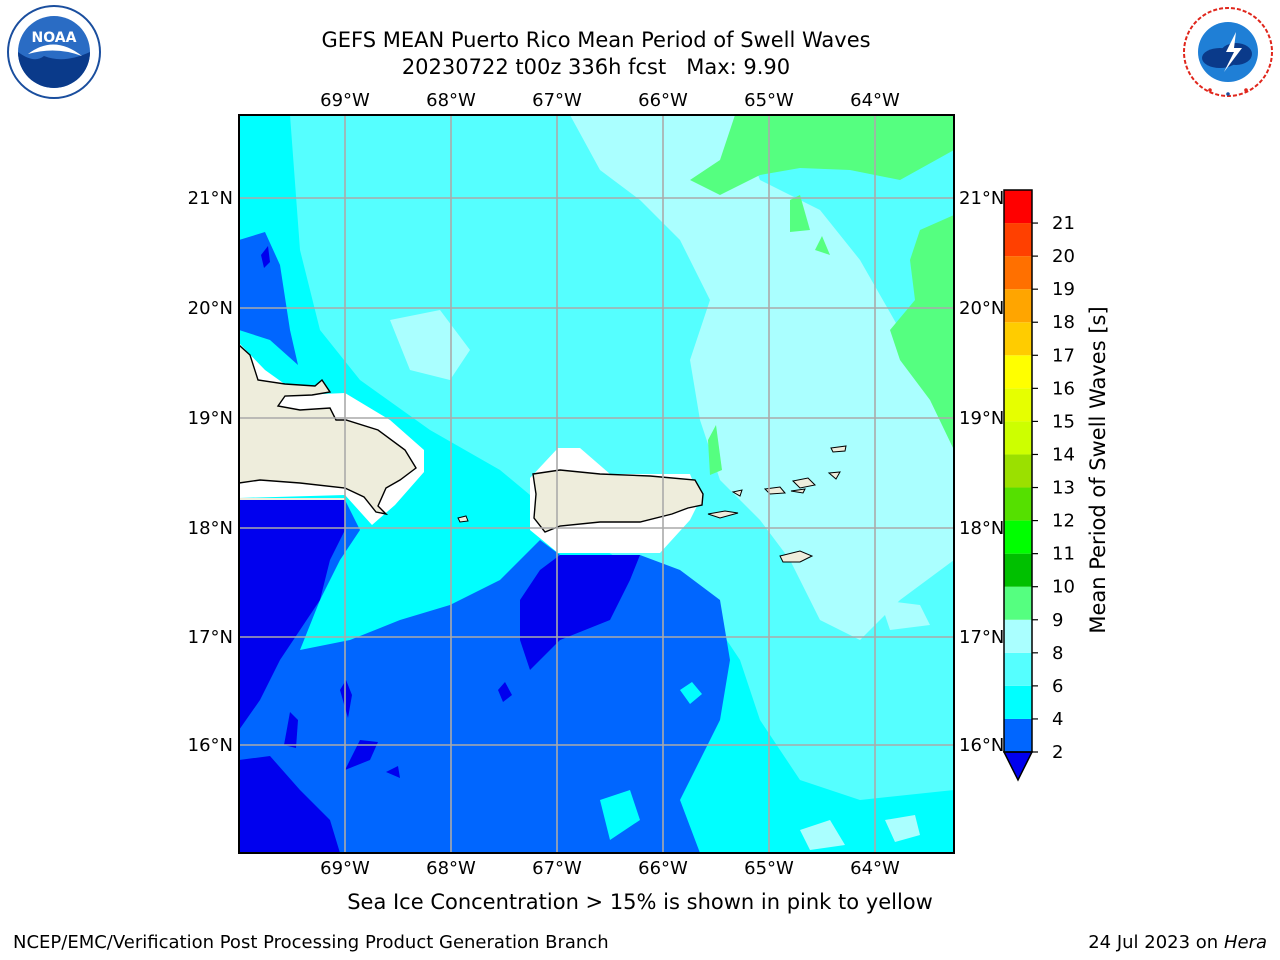 The height and width of the screenshot is (960, 1280). Describe the element at coordinates (981, 198) in the screenshot. I see `lat-label-right: 21°N` at that location.